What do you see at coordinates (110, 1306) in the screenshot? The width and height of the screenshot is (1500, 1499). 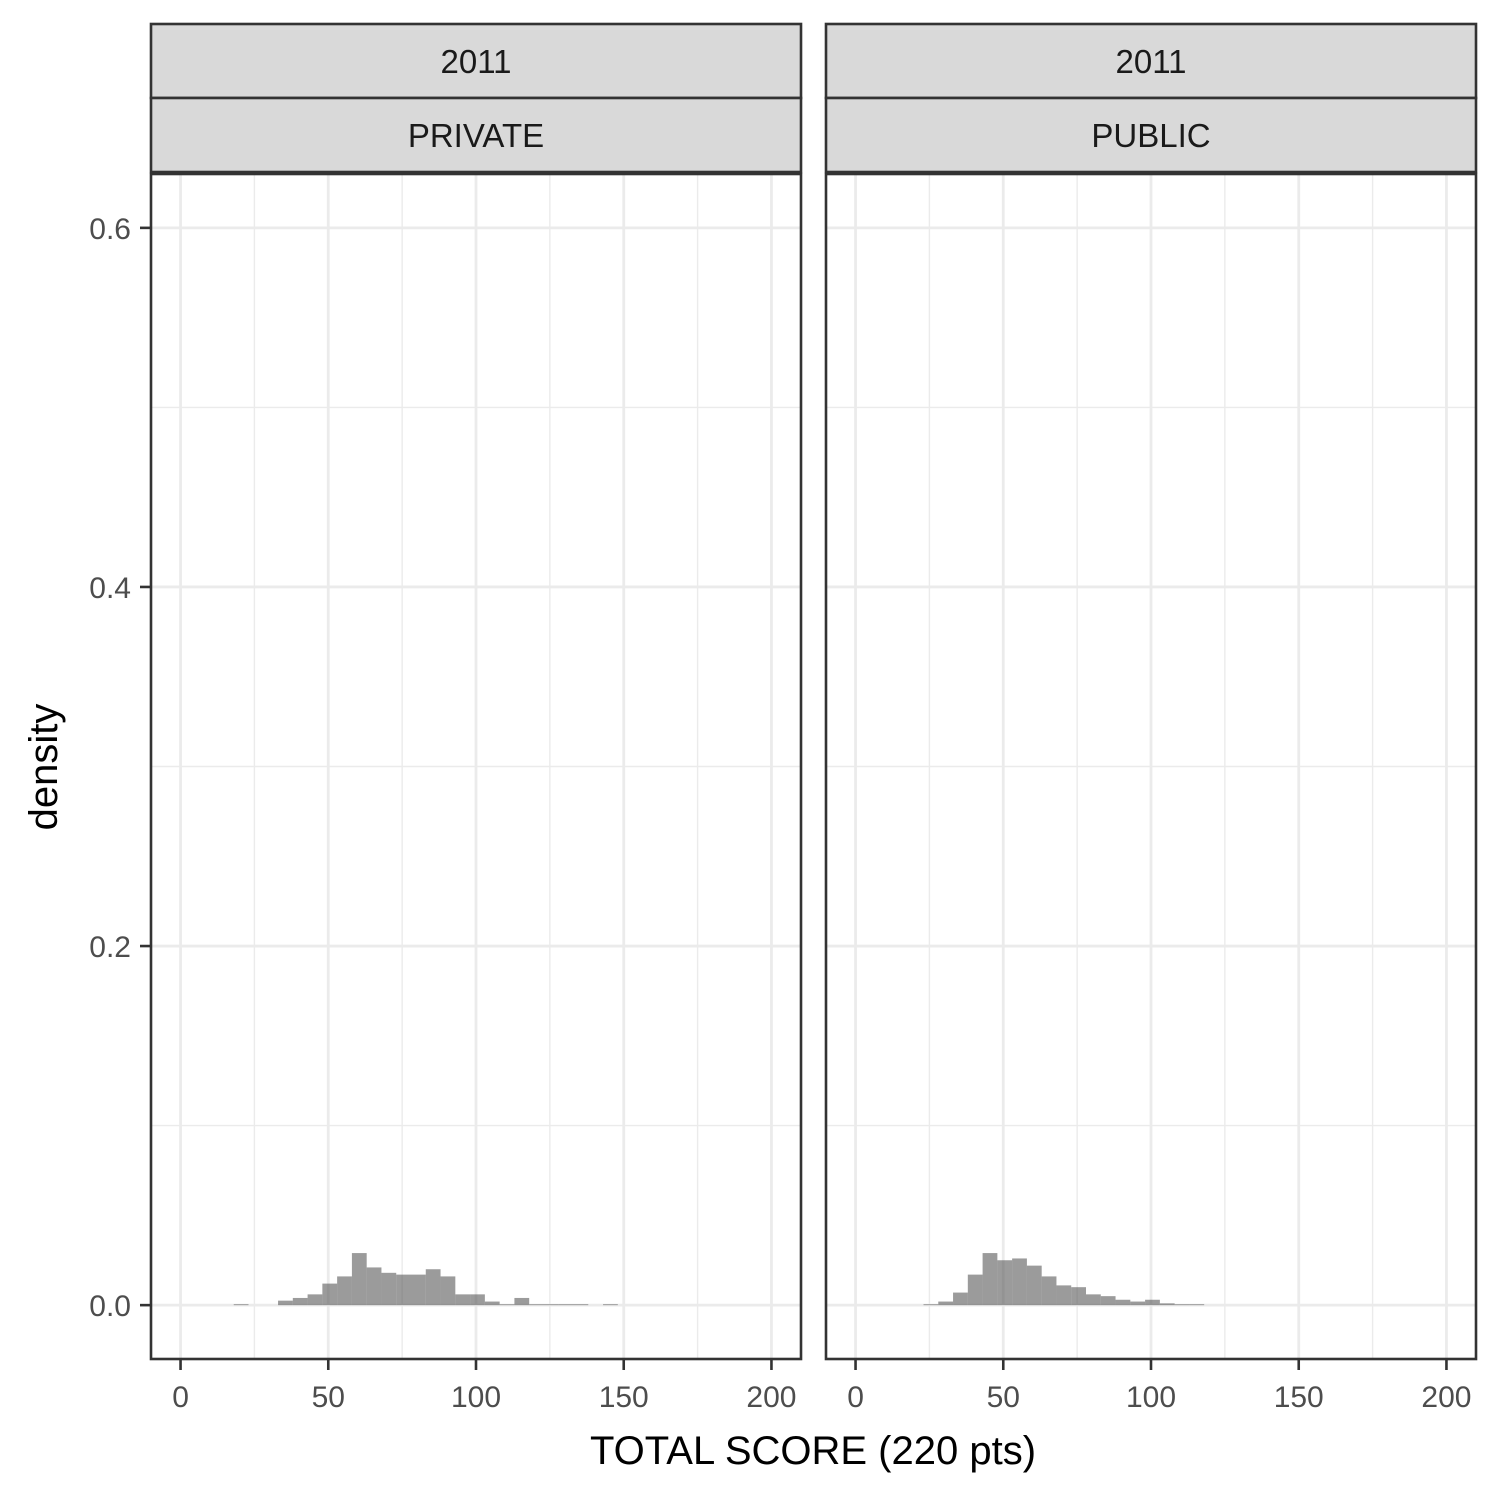 I see `y-tick-label: 0.0` at bounding box center [110, 1306].